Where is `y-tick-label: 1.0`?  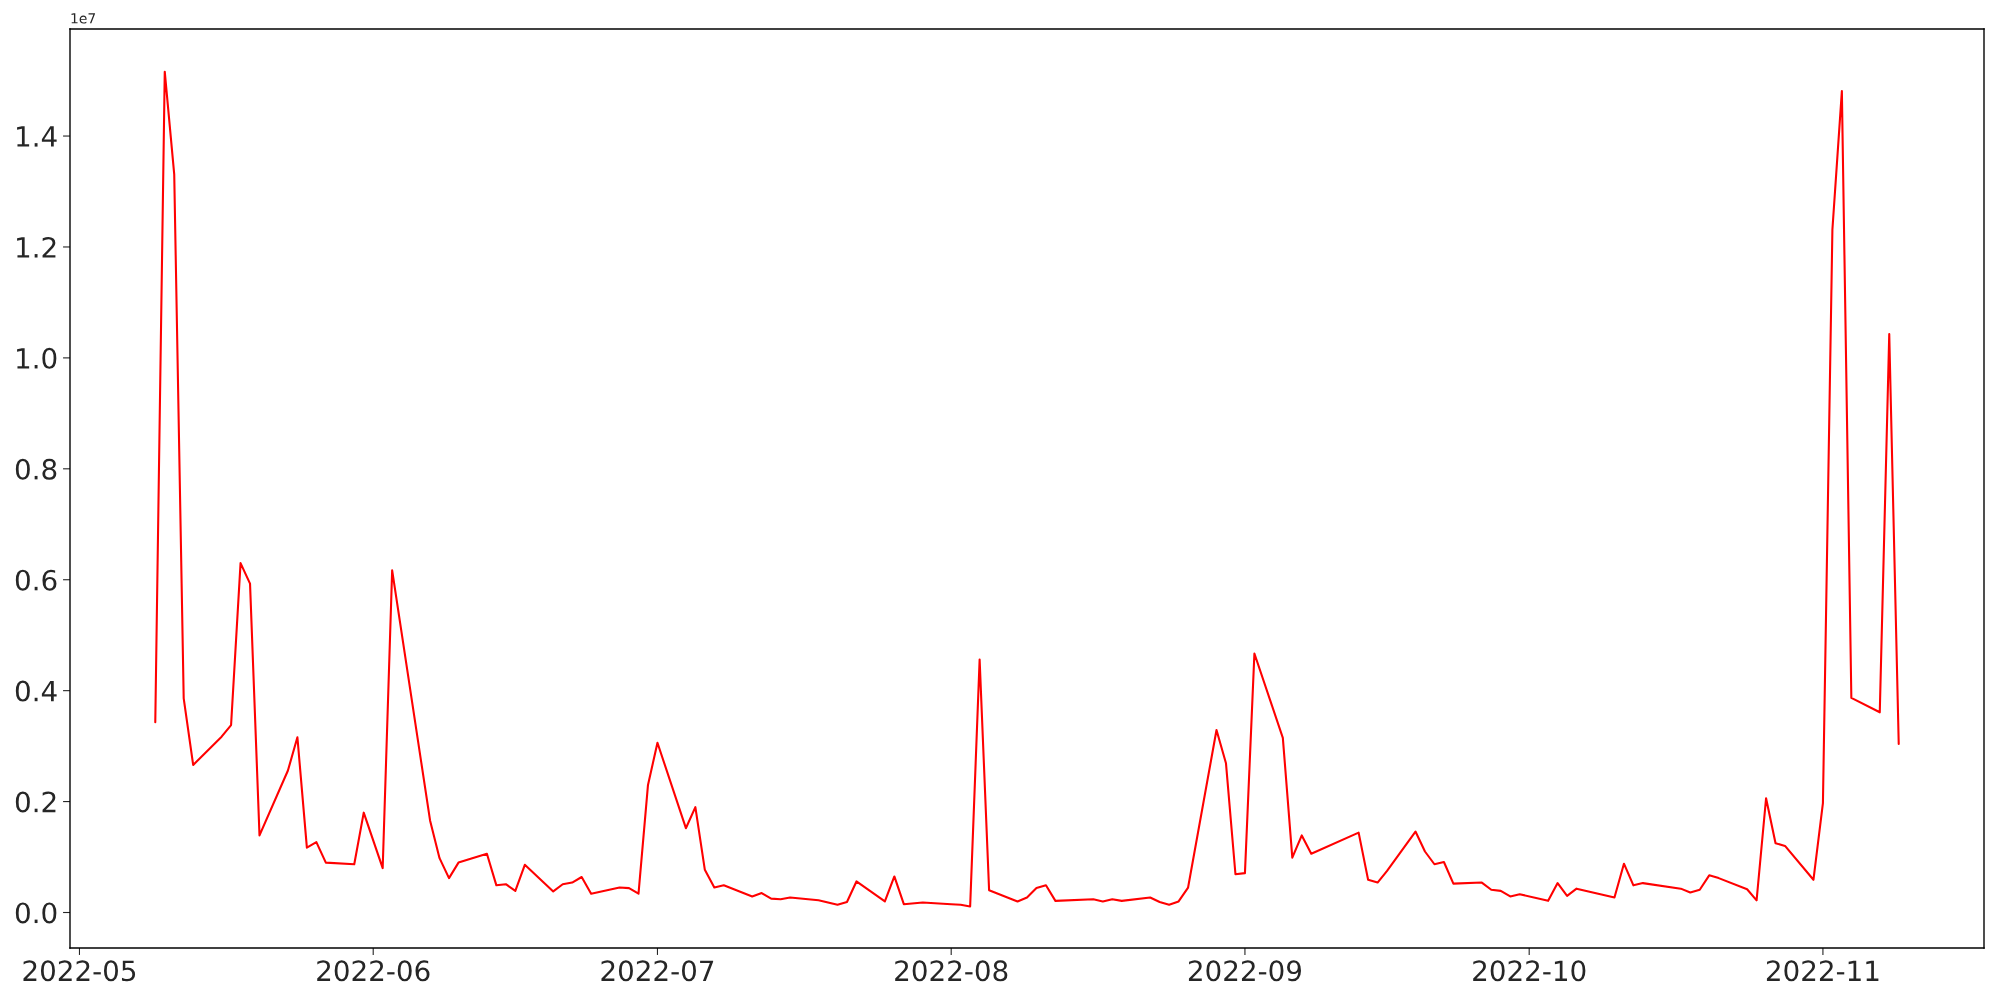
y-tick-label: 1.0 is located at coordinates (37, 358).